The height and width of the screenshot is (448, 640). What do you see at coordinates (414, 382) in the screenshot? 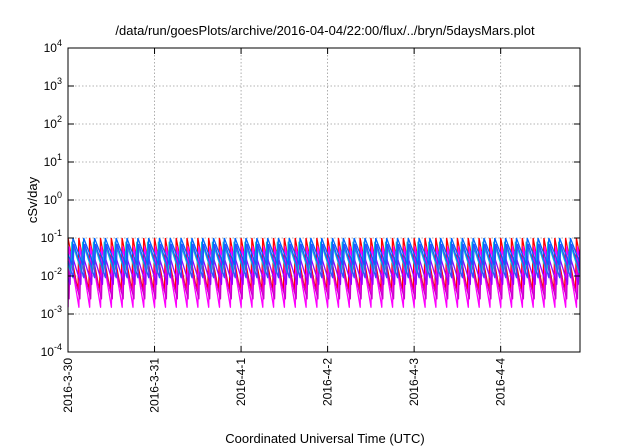
I see `x-tick-label: 2016-4-3` at bounding box center [414, 382].